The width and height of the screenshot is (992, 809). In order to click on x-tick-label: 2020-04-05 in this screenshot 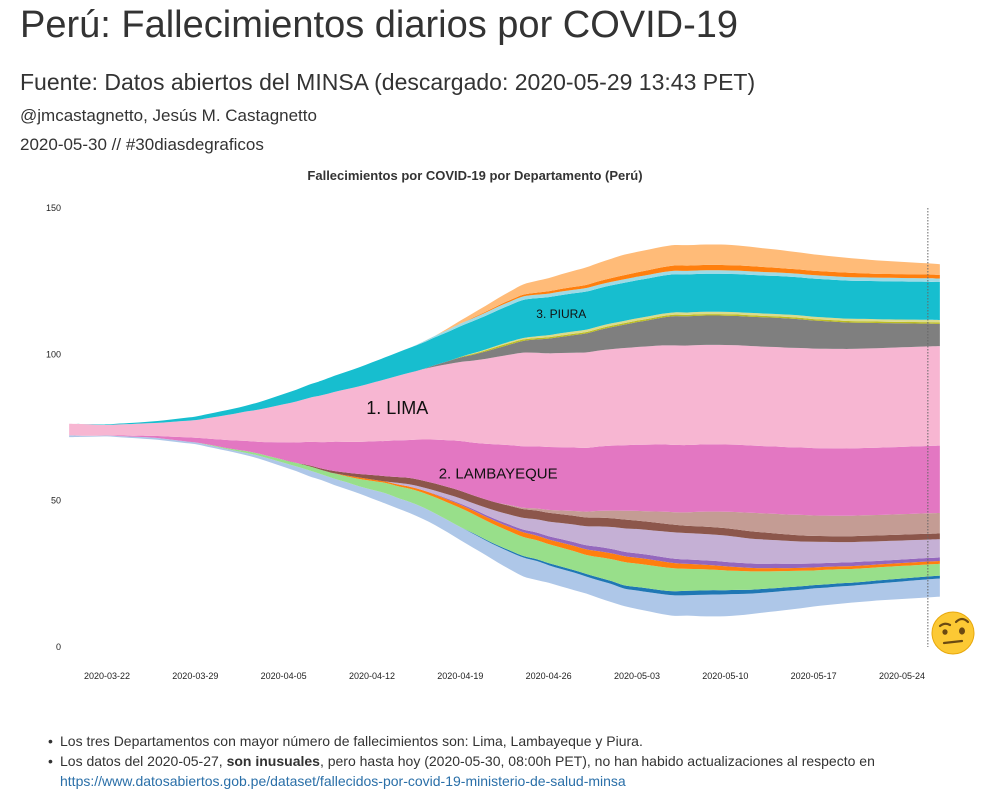, I will do `click(284, 676)`.